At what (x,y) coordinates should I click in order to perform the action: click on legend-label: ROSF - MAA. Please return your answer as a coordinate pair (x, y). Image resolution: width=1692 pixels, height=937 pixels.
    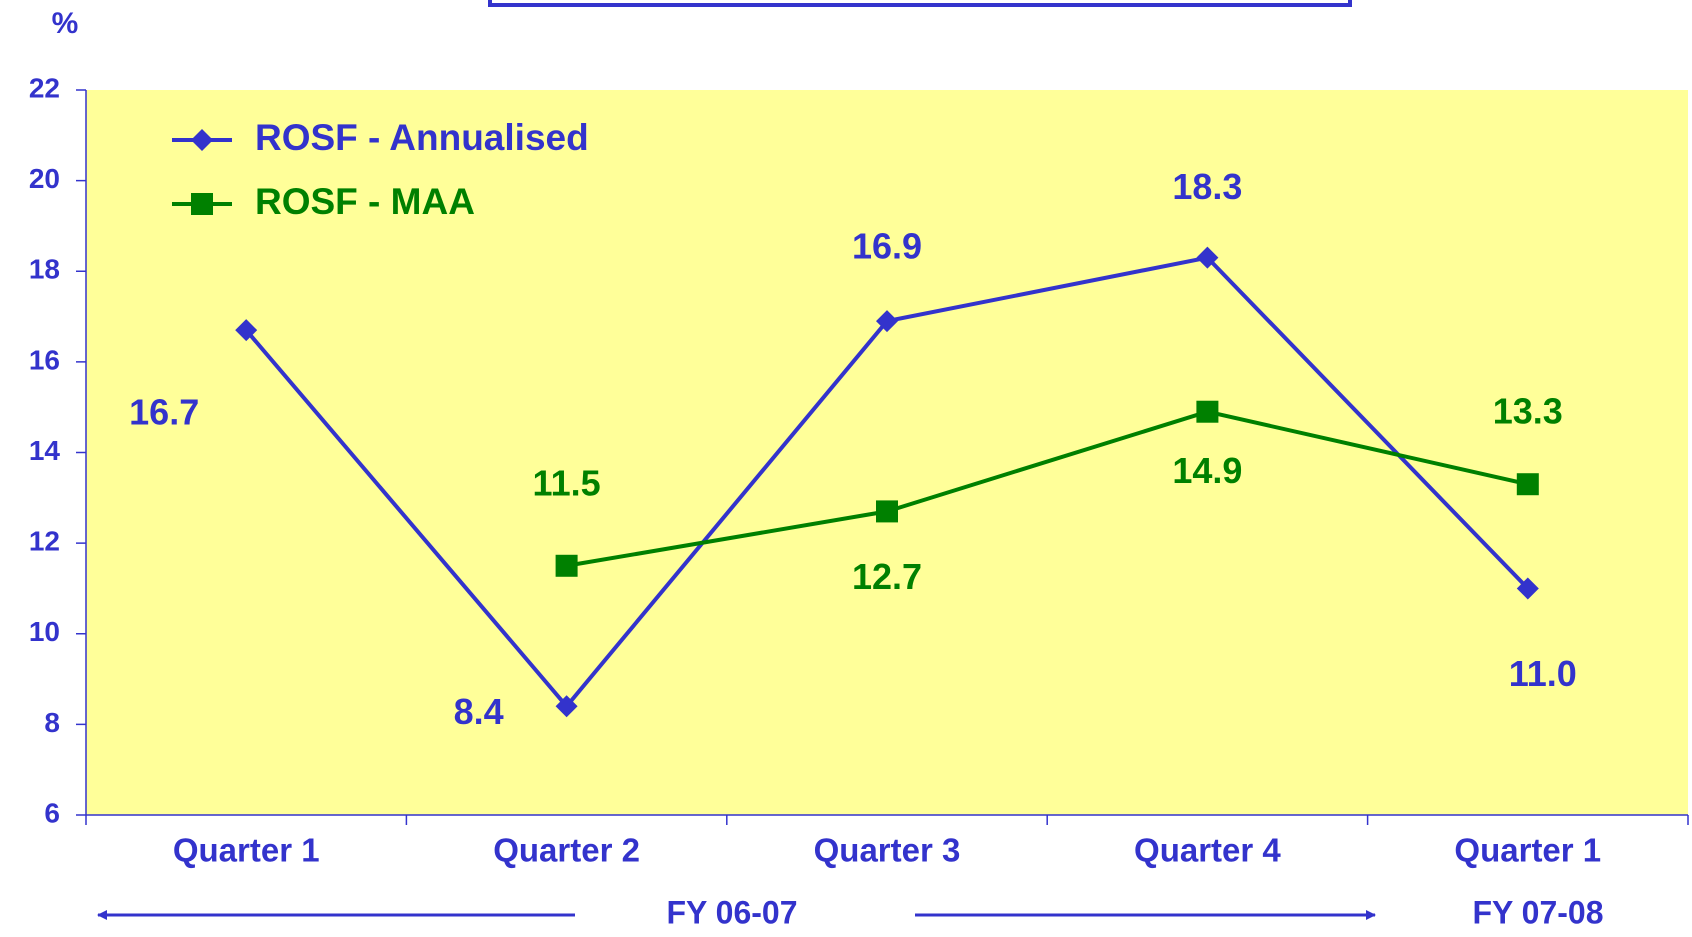
    Looking at the image, I should click on (365, 201).